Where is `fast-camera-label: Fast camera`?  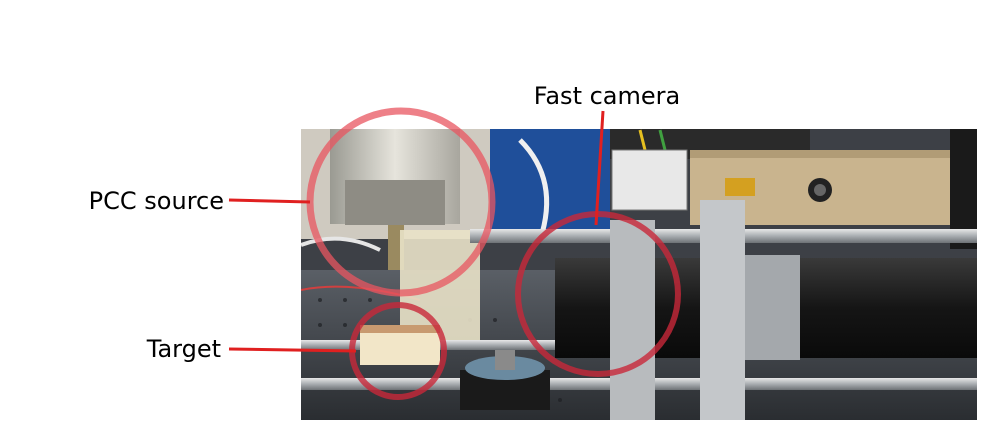 fast-camera-label: Fast camera is located at coordinates (607, 96).